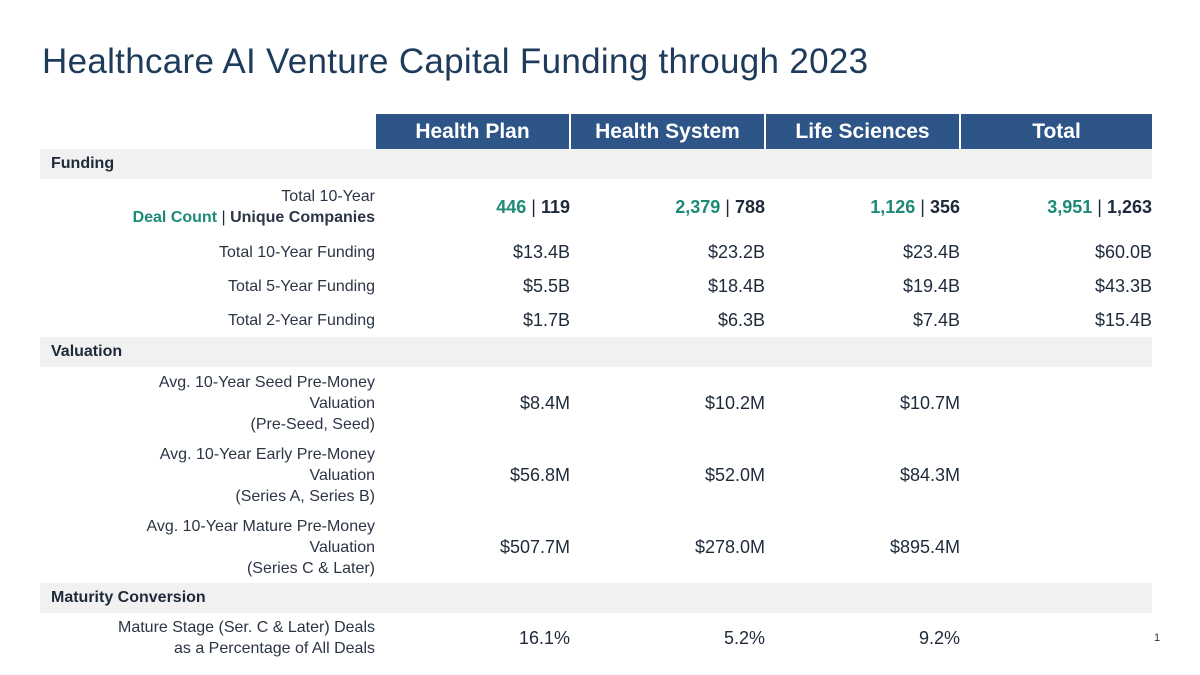 The image size is (1200, 675). What do you see at coordinates (310, 568) in the screenshot?
I see `row-label-line: (Series C & Later)` at bounding box center [310, 568].